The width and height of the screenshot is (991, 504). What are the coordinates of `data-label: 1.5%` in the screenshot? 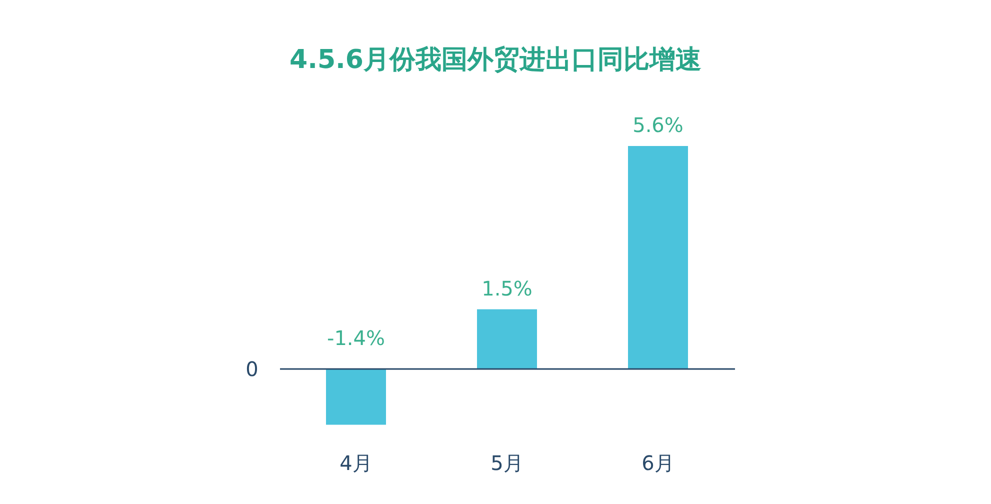 It's located at (507, 288).